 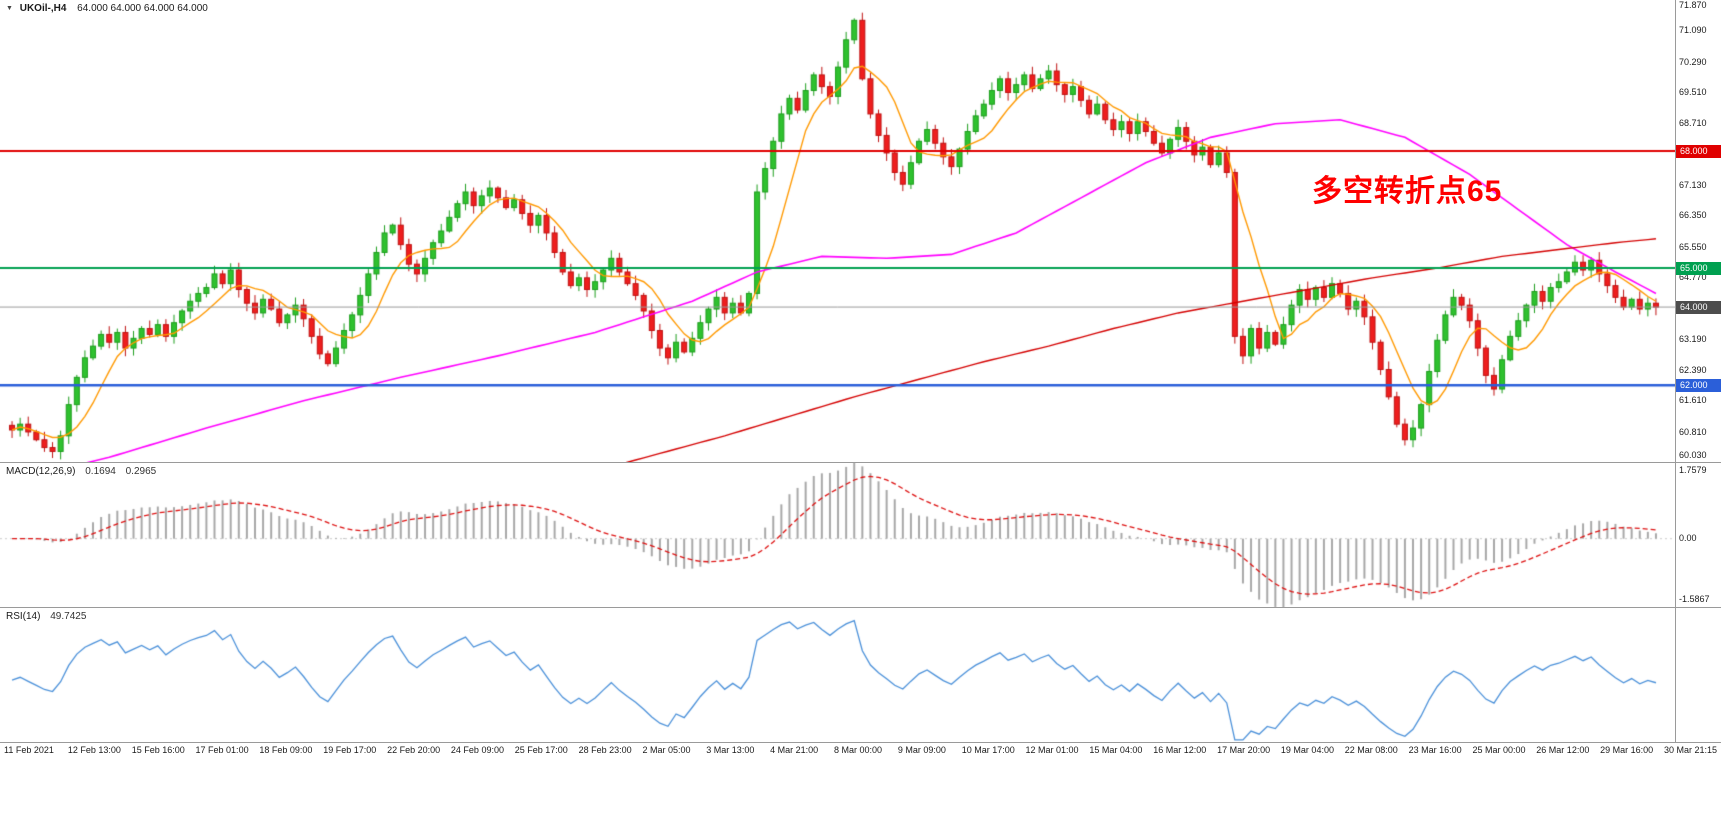 I want to click on x-axis-label: 25 Mar 00:00, so click(x=1499, y=750).